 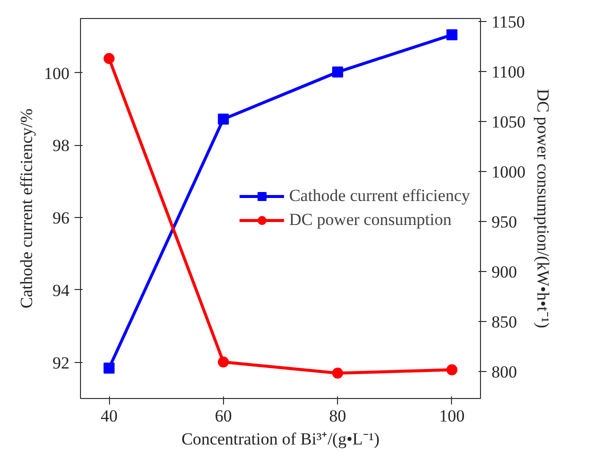 What do you see at coordinates (61, 146) in the screenshot?
I see `y-tick-label: 98` at bounding box center [61, 146].